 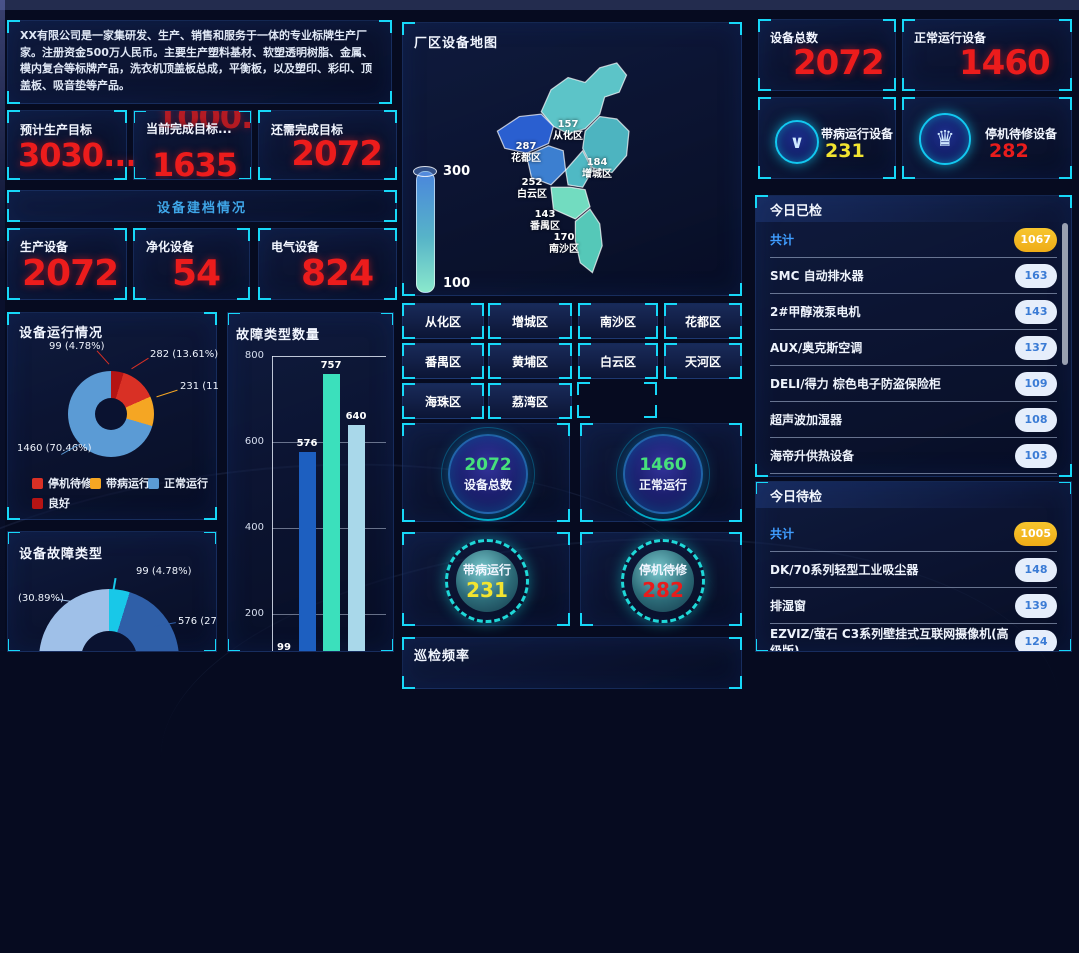 I want to click on stat-card-total-value: 2072, so click(x=839, y=63).